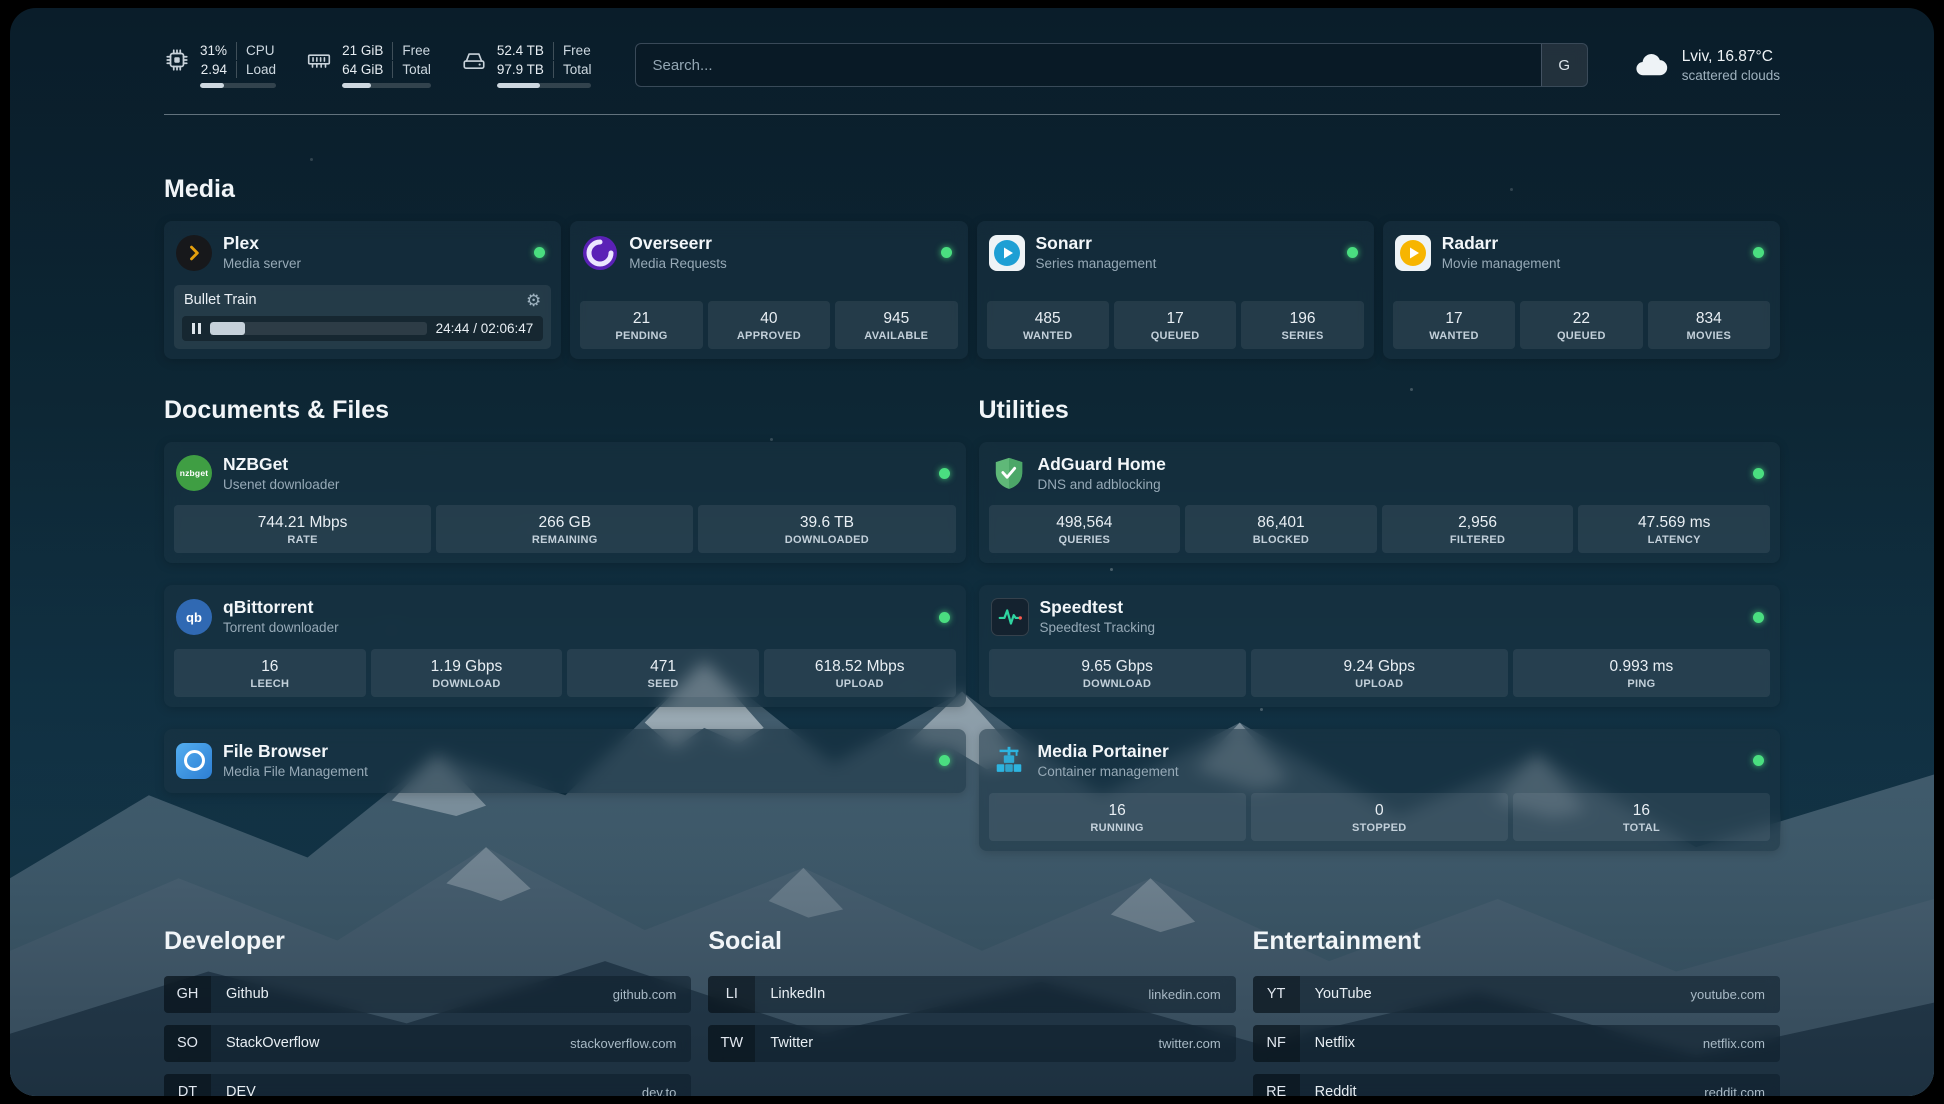 This screenshot has width=1944, height=1104. I want to click on cpu-bar-fill, so click(212, 86).